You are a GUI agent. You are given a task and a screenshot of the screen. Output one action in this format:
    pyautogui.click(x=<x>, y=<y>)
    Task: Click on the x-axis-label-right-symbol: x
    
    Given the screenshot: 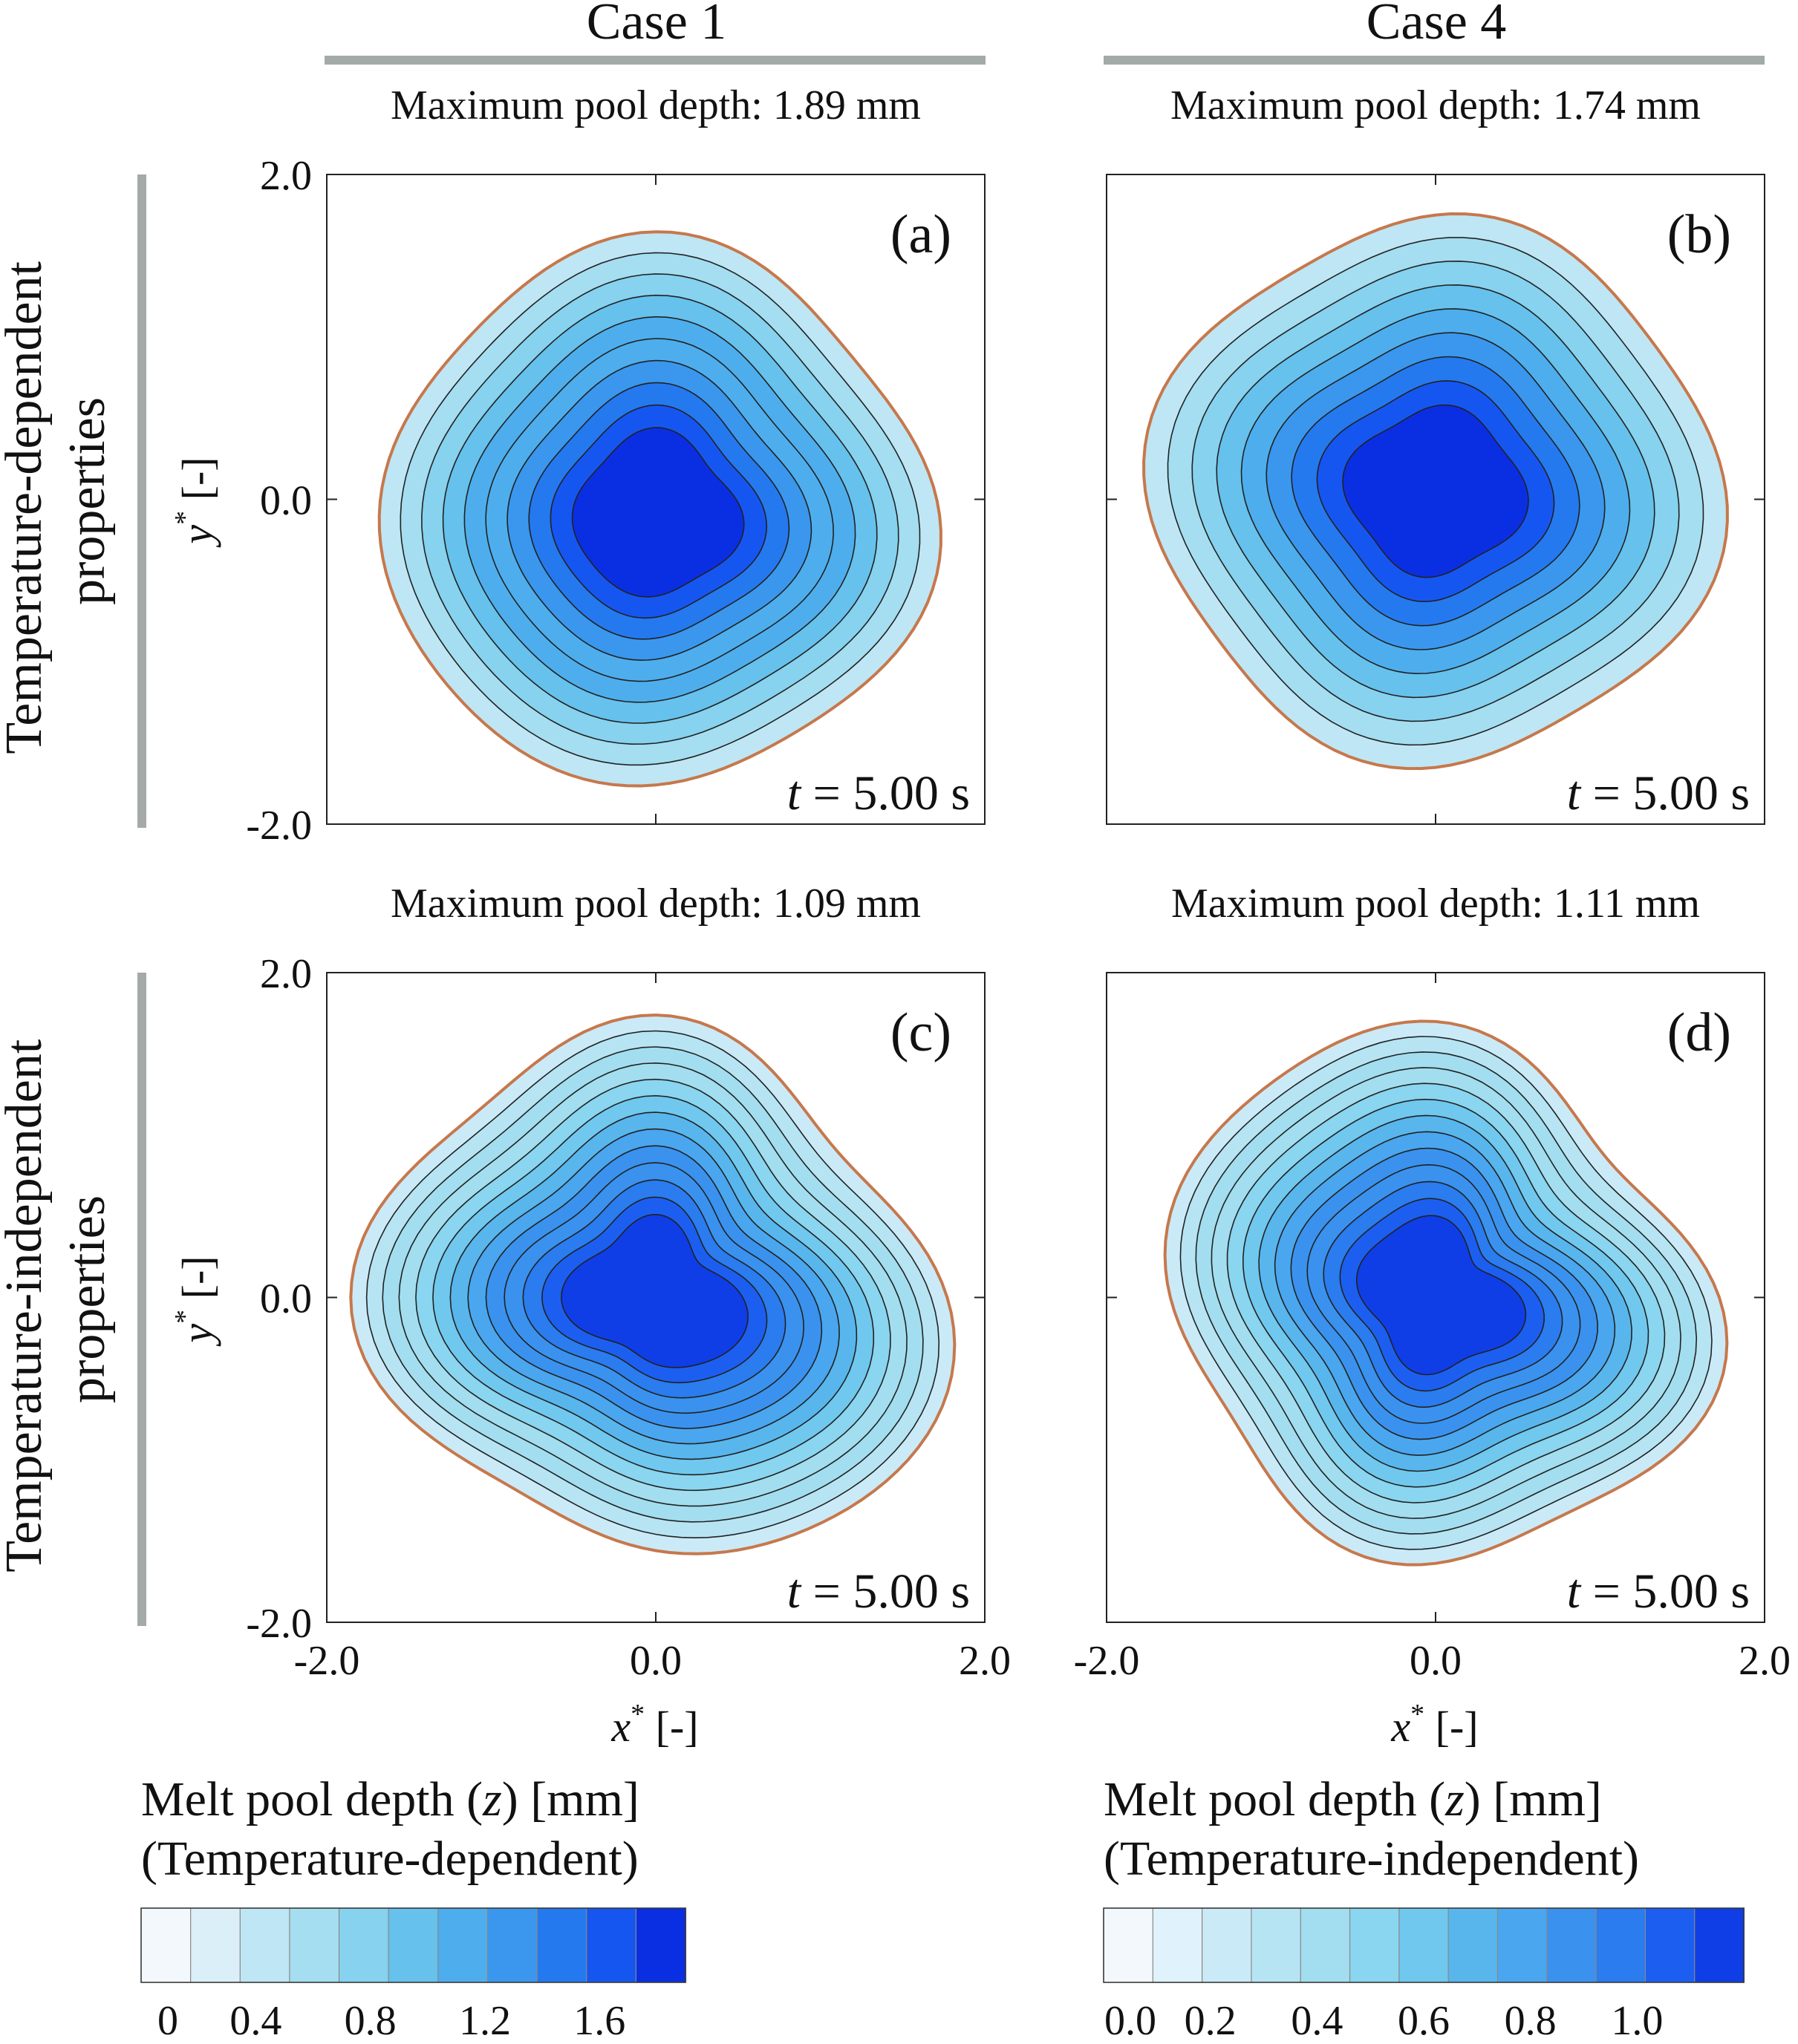 What is the action you would take?
    pyautogui.click(x=1400, y=1726)
    